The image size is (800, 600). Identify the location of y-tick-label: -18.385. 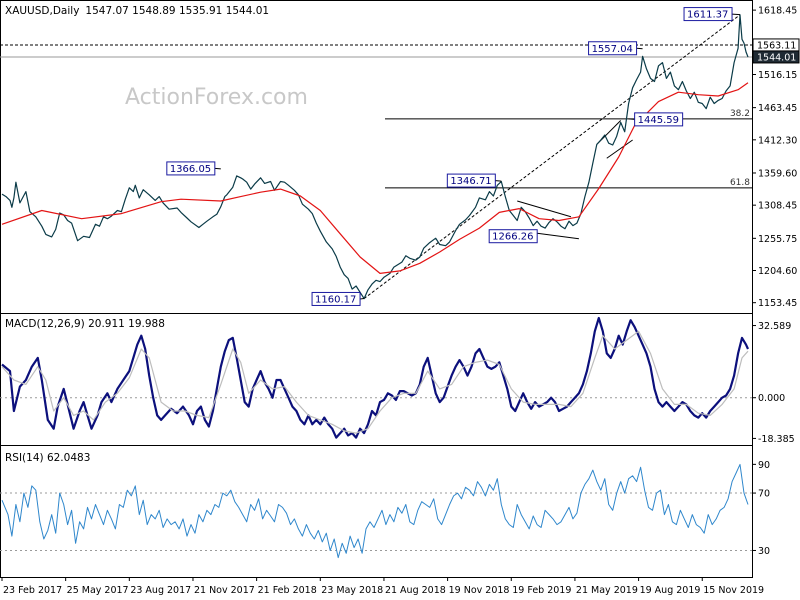
(776, 439).